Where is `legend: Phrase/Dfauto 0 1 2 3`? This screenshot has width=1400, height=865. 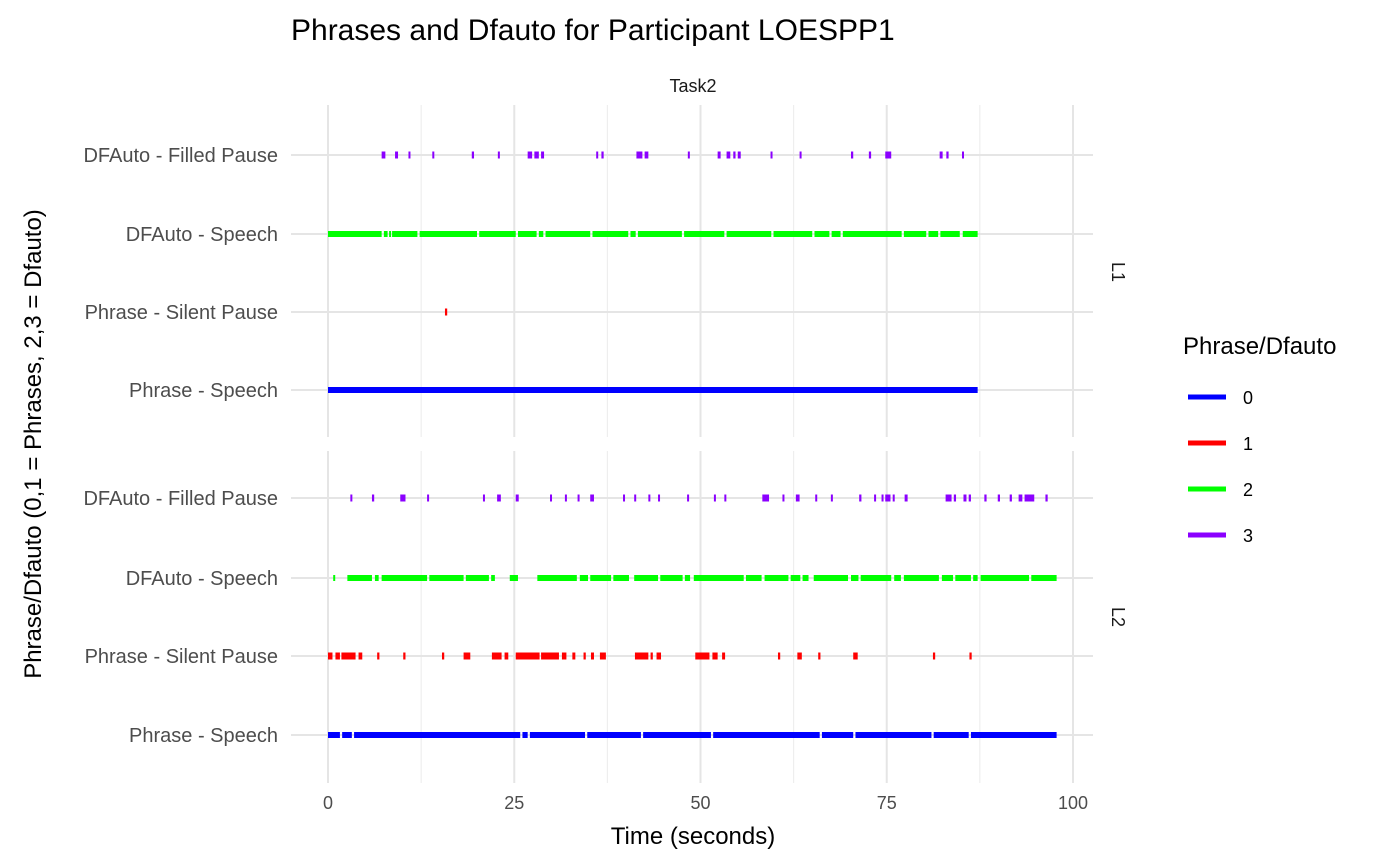
legend: Phrase/Dfauto 0 1 2 3 is located at coordinates (1259, 439).